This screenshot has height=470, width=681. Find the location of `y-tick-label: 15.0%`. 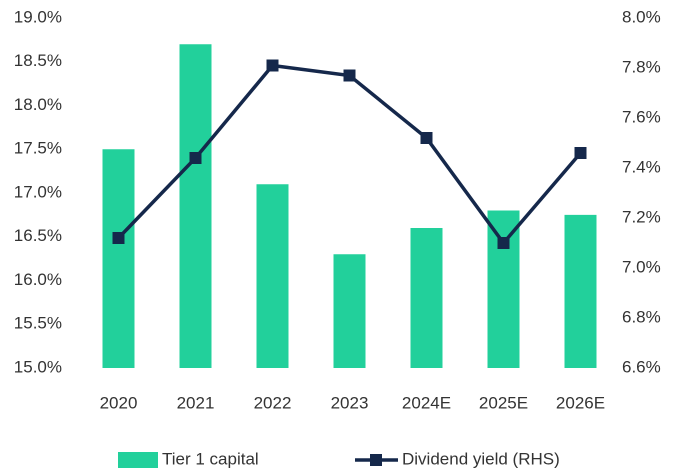

y-tick-label: 15.0% is located at coordinates (38, 366).